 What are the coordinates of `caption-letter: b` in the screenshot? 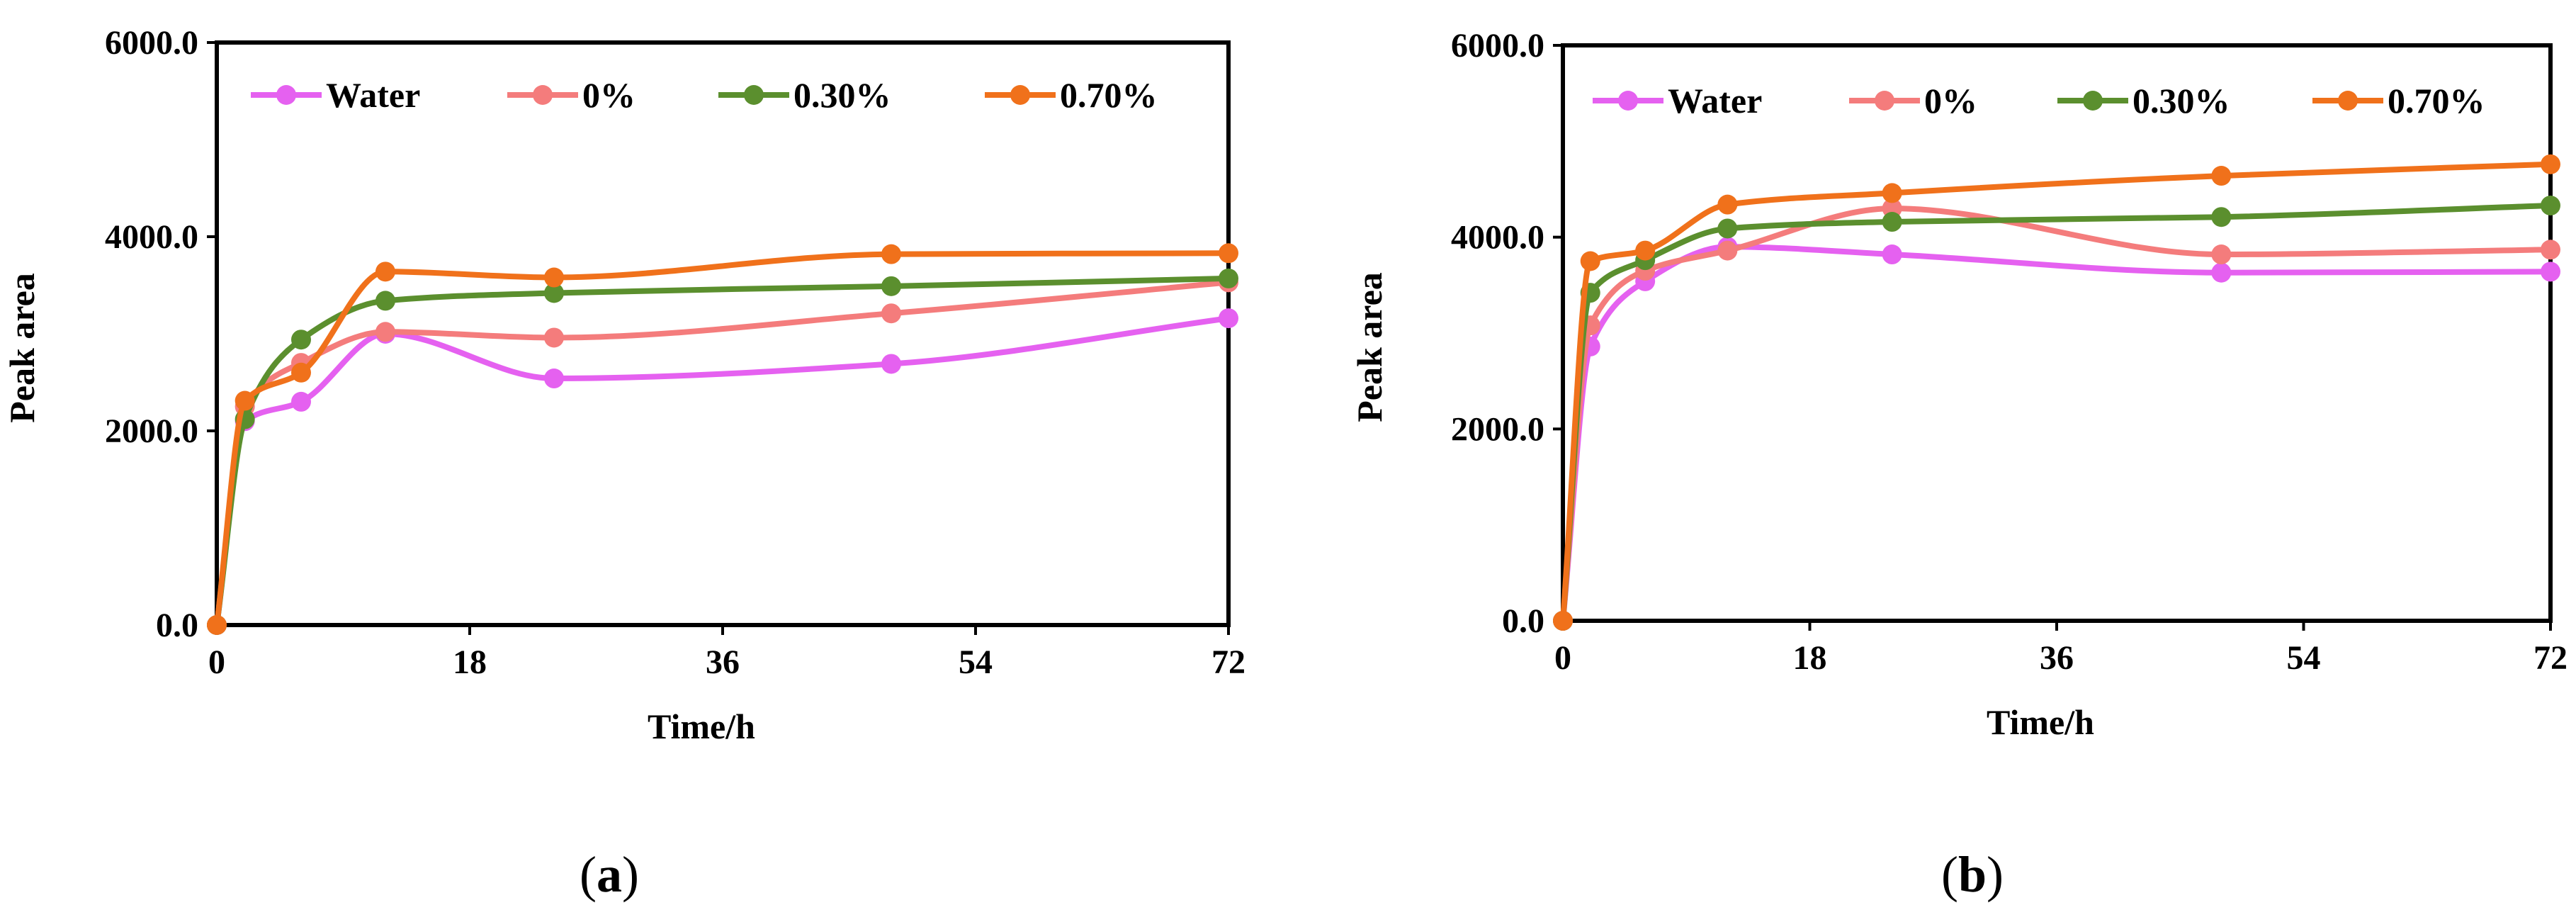 It's located at (1972, 874).